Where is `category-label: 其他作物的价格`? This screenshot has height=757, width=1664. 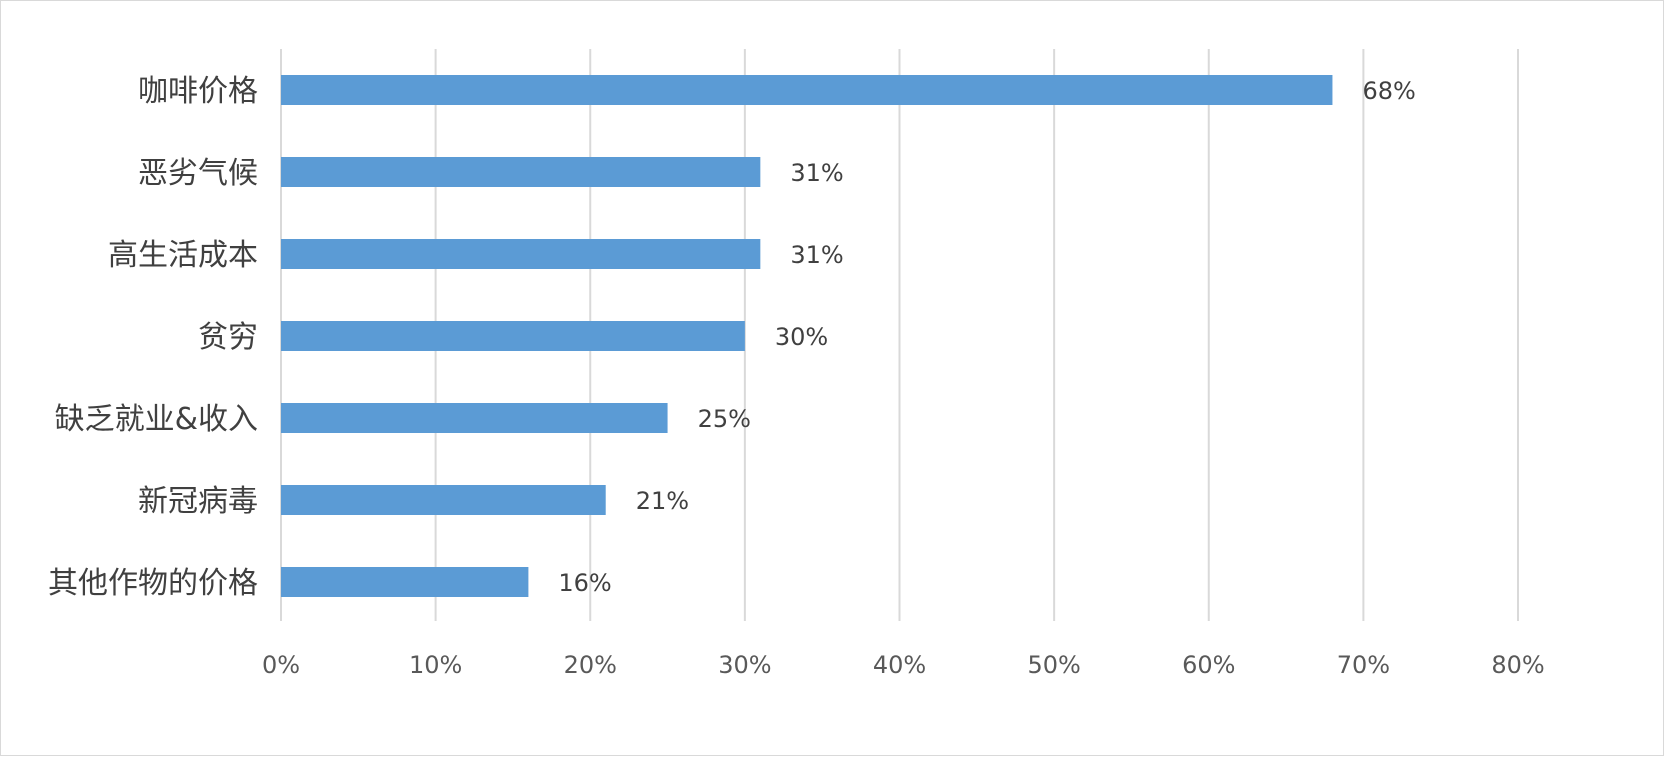
category-label: 其他作物的价格 is located at coordinates (153, 583).